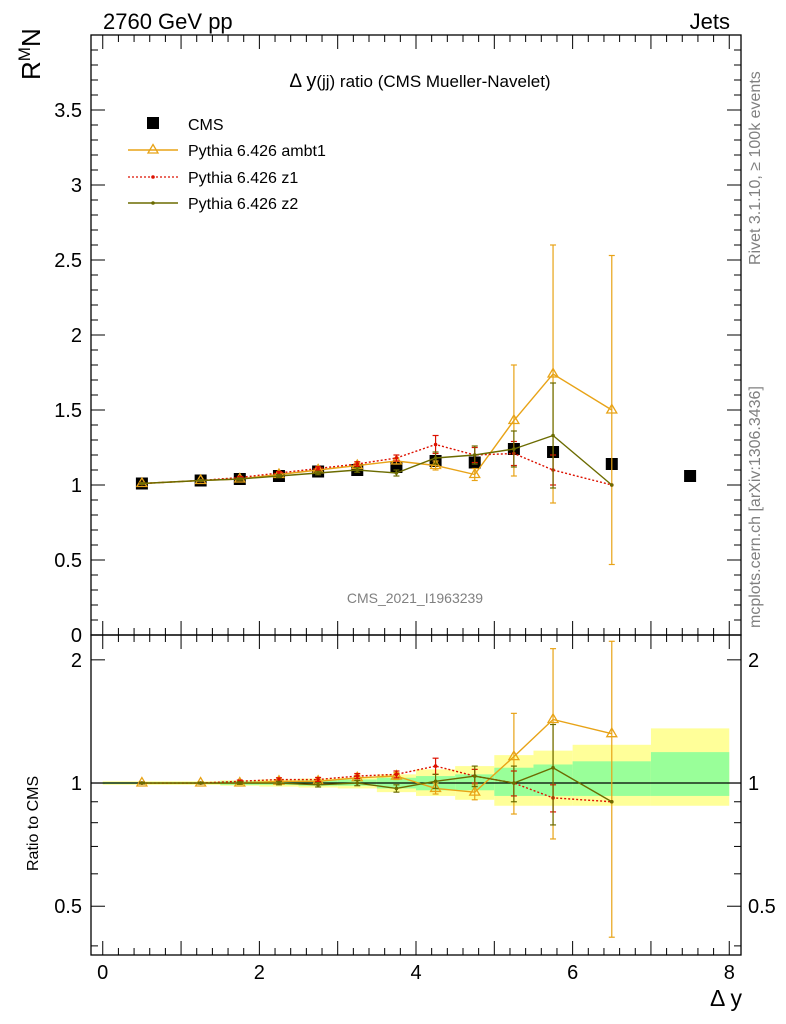  Describe the element at coordinates (76, 336) in the screenshot. I see `y-tick-label: 2` at that location.